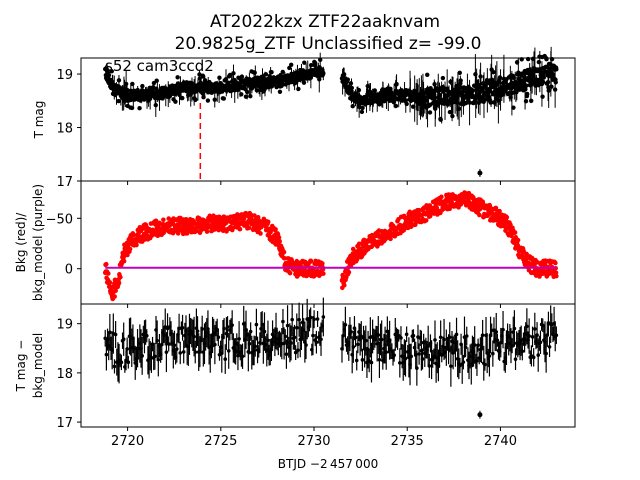 This screenshot has width=640, height=480. Describe the element at coordinates (21, 242) in the screenshot. I see `middle-ylabel-line1: Bkg (red)/` at that location.